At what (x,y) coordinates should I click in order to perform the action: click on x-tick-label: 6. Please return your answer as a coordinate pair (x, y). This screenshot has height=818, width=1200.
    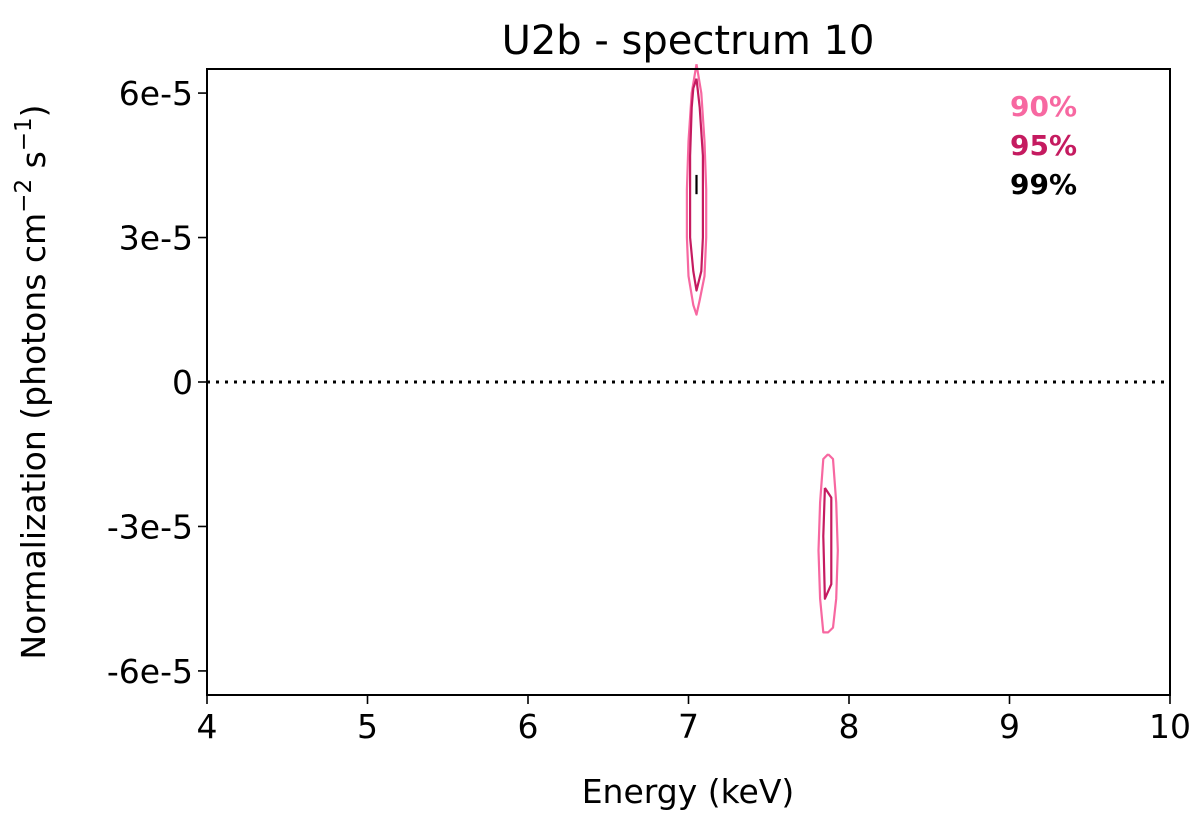
    Looking at the image, I should click on (528, 726).